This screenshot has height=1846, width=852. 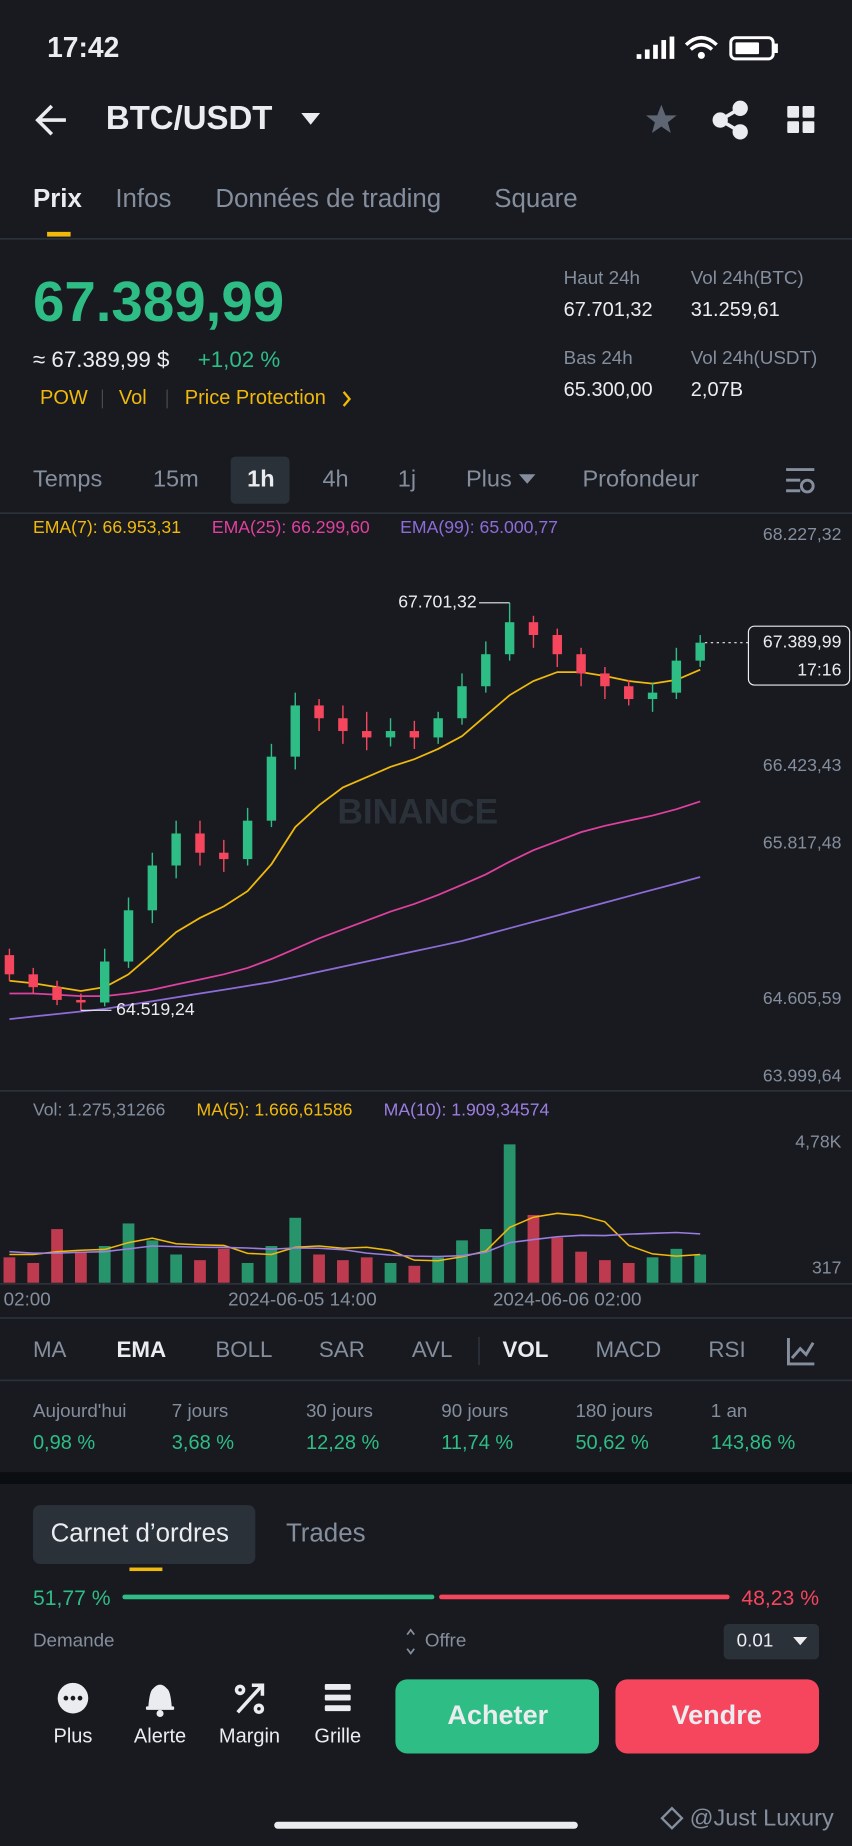 I want to click on indicator-settings-icon, so click(x=800, y=1352).